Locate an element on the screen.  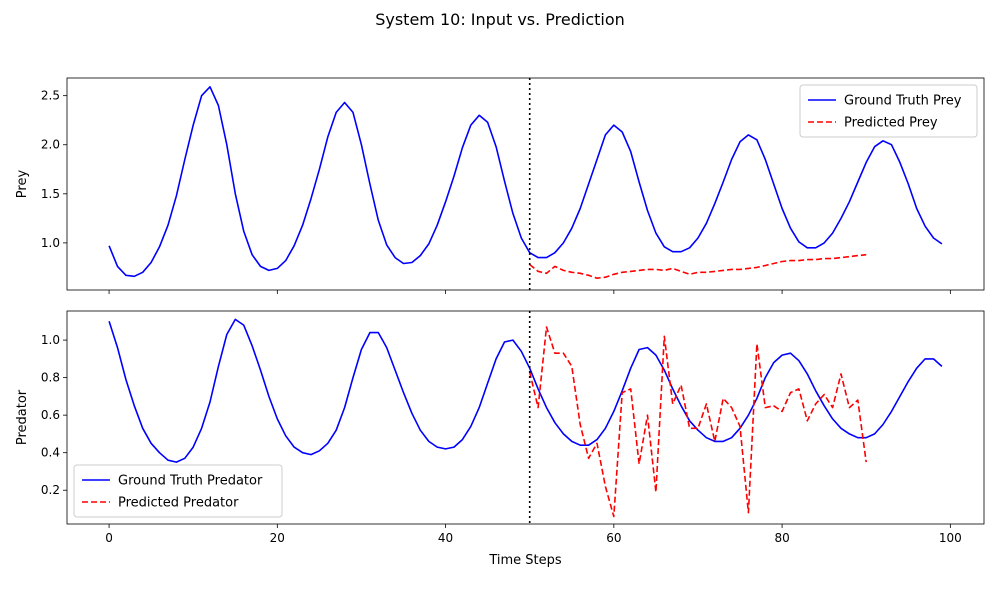
y-tick-label: 1.5 is located at coordinates (50, 194).